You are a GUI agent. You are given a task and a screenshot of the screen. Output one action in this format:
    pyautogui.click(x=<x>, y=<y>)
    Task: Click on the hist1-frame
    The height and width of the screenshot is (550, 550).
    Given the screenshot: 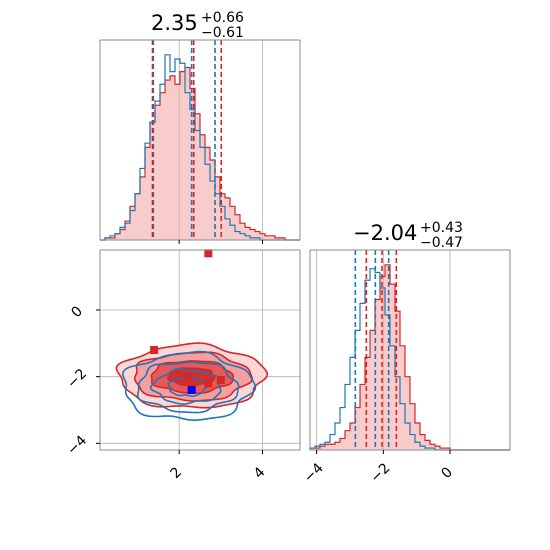 What is the action you would take?
    pyautogui.click(x=200, y=140)
    